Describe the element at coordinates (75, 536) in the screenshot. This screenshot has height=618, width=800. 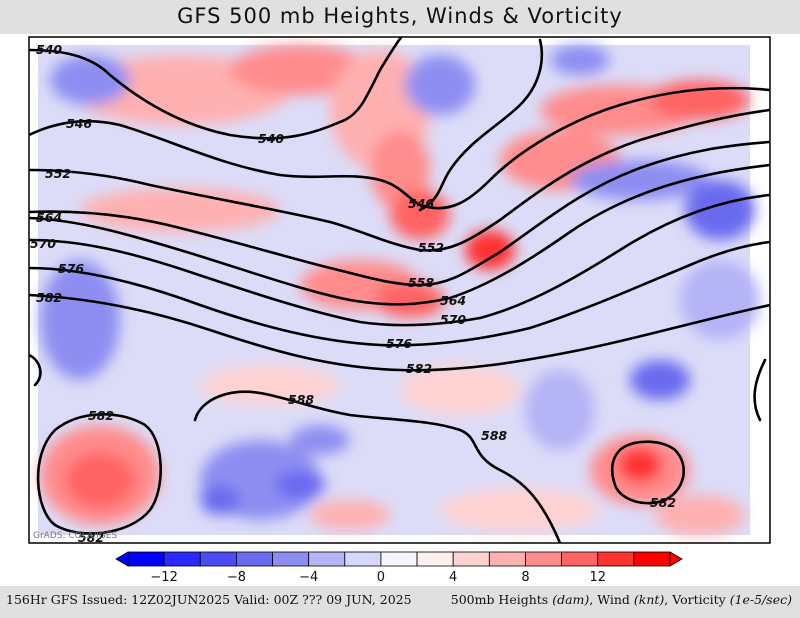
I see `watermark: GrADS: COLA/IGES` at that location.